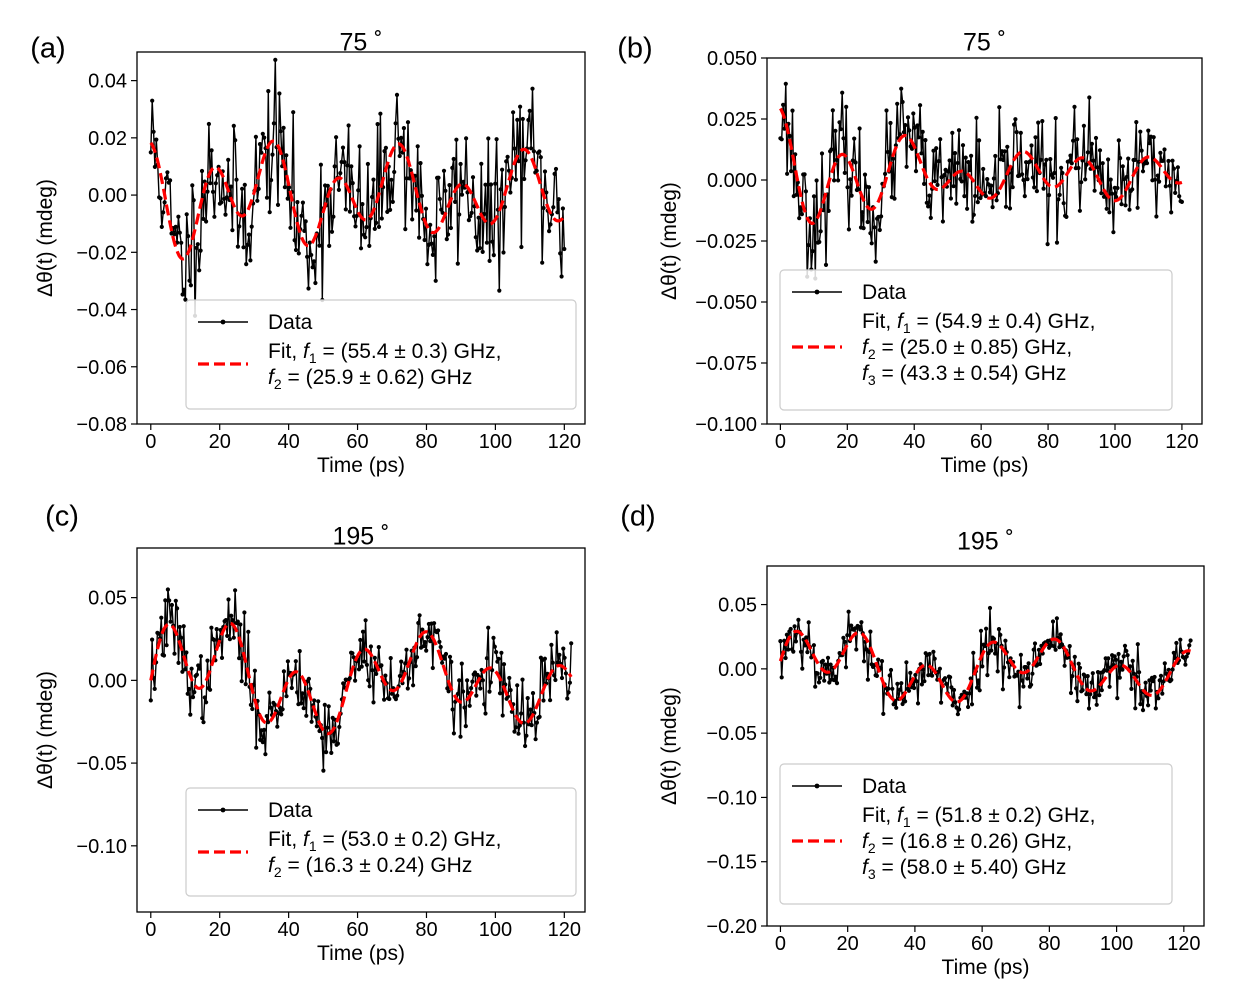  Describe the element at coordinates (979, 817) in the screenshot. I see `legend-fit-label: Fit, f1 = (51.8 ± 0.2) GHz,` at that location.